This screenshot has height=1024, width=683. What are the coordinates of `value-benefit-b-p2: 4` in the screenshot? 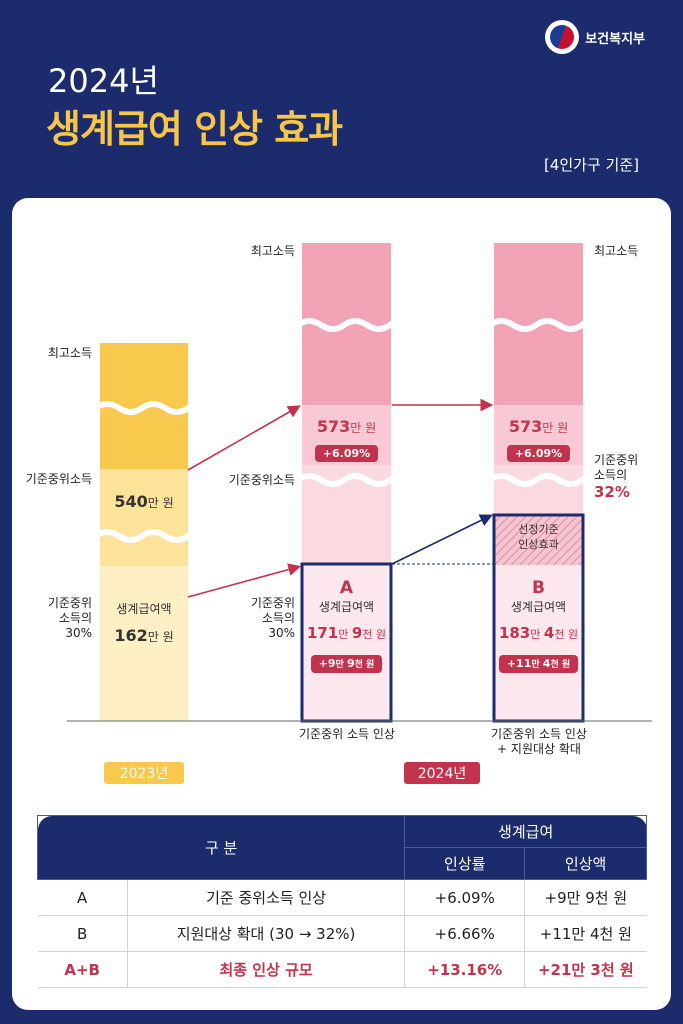 It's located at (549, 633).